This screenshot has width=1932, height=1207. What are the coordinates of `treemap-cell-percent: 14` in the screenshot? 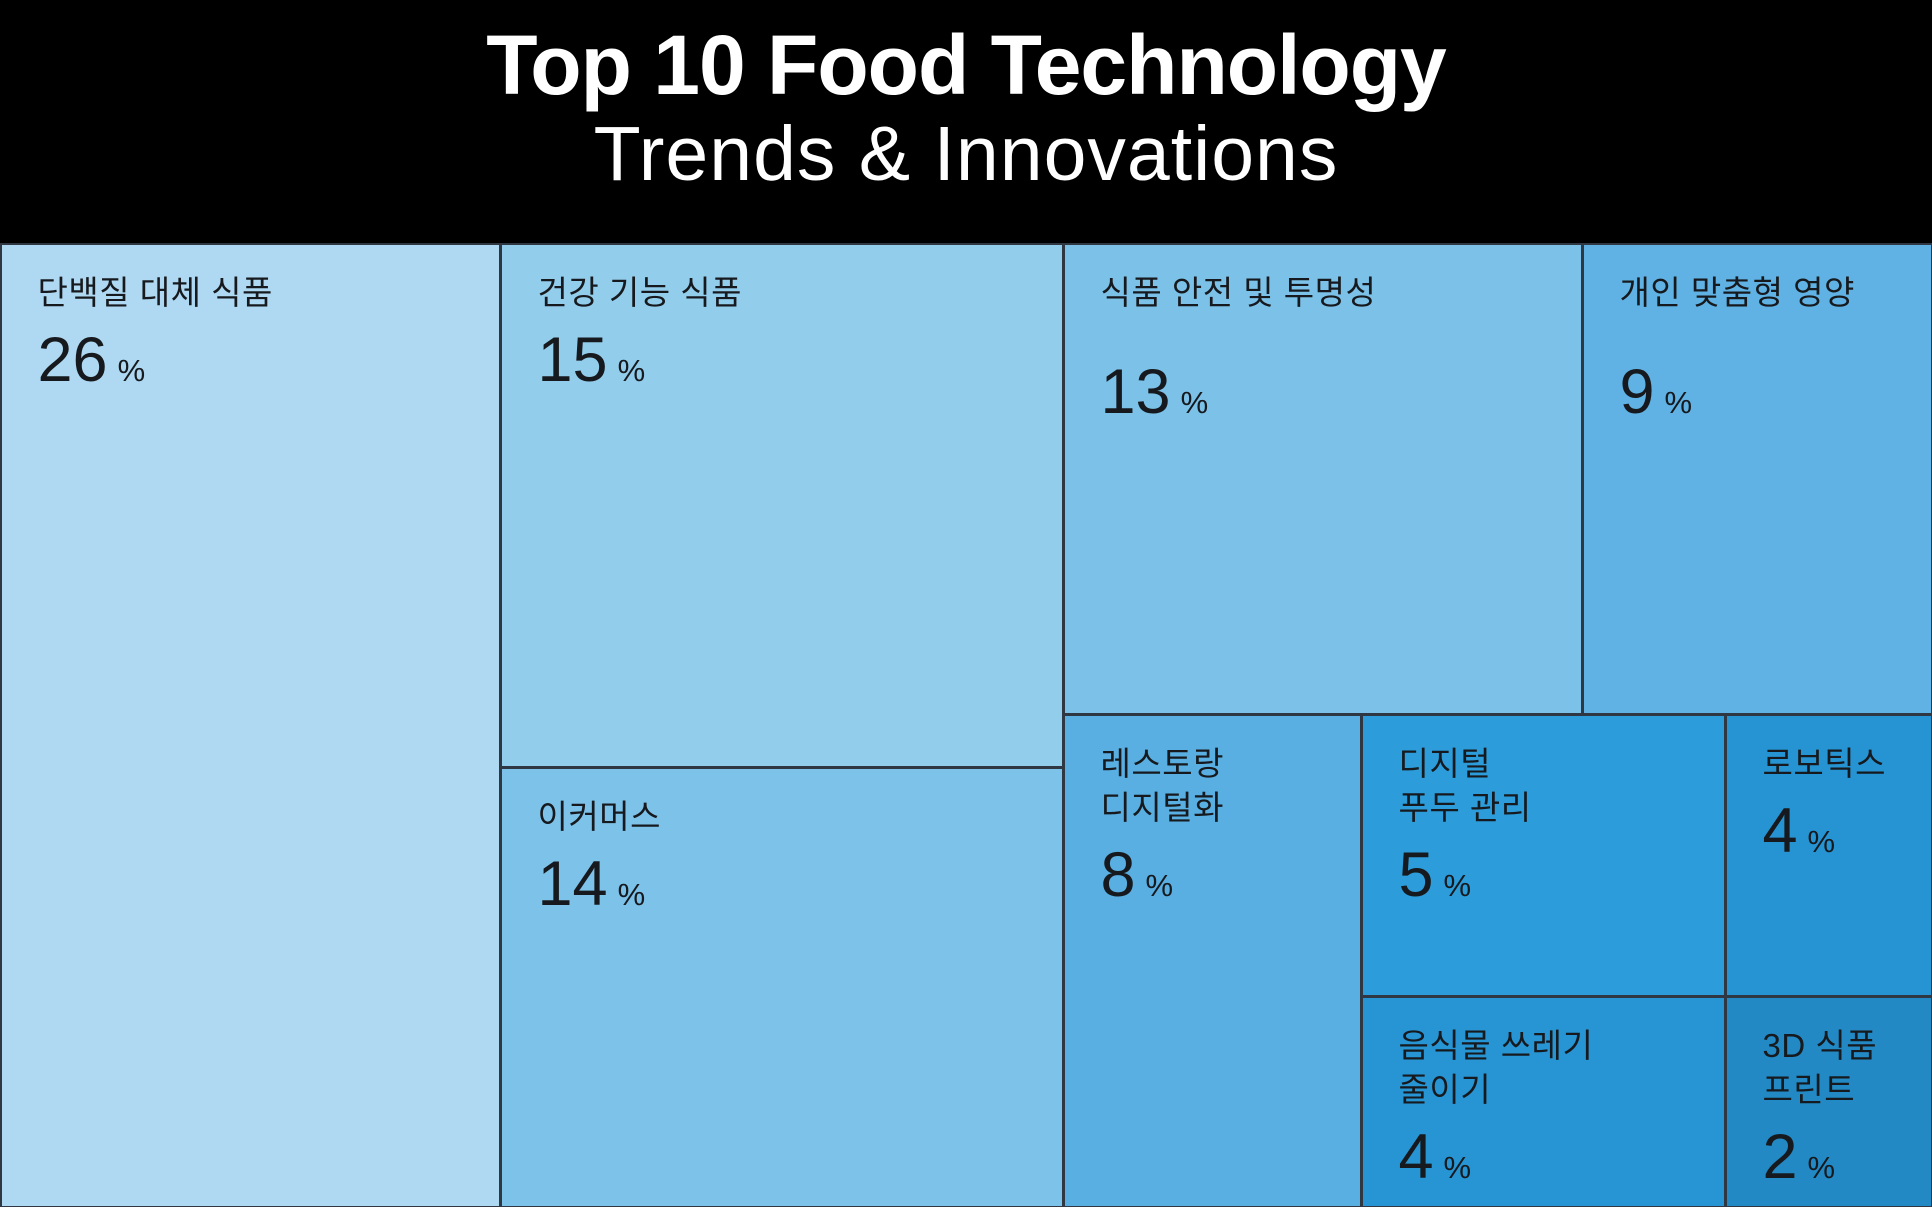 It's located at (572, 883).